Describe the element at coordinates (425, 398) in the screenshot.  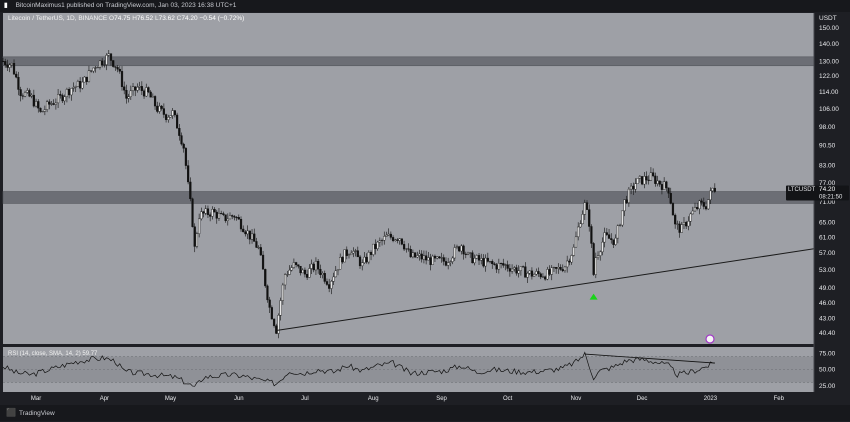
I see `time-axis-background` at that location.